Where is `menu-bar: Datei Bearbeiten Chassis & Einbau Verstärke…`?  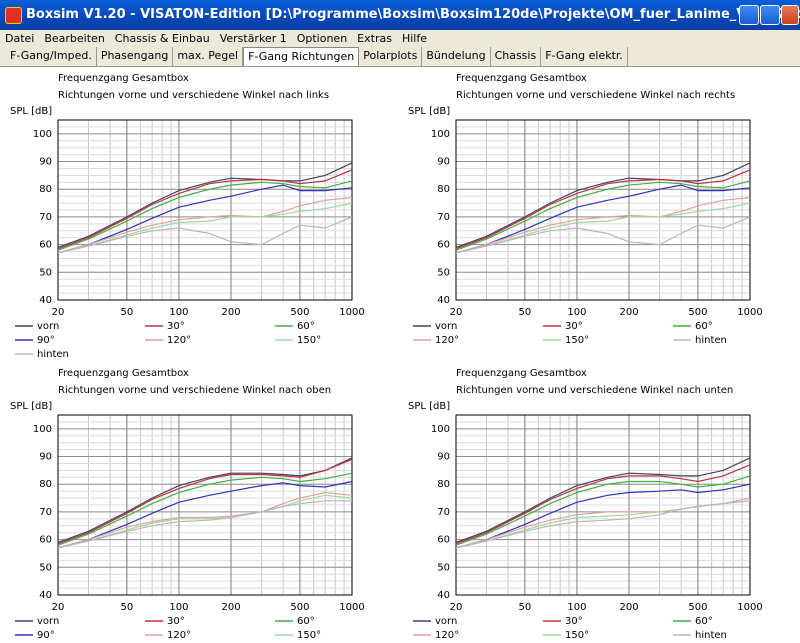
menu-bar: Datei Bearbeiten Chassis & Einbau Verstärke… is located at coordinates (400, 38).